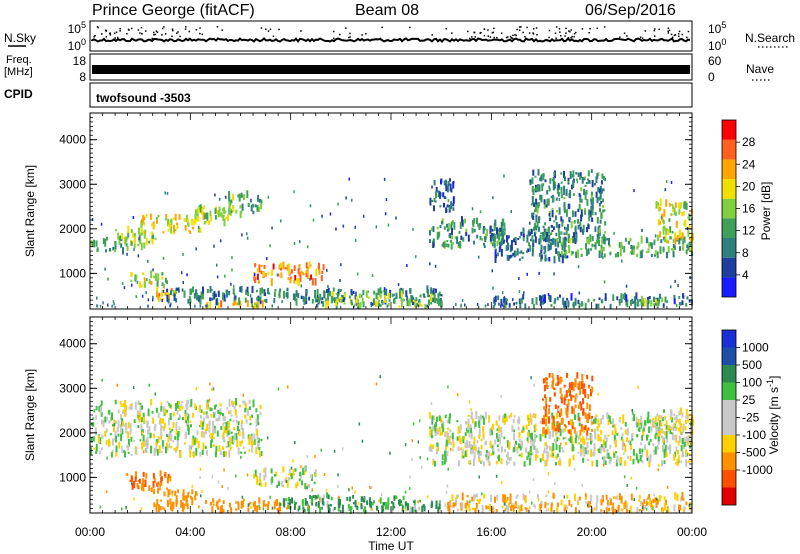 The height and width of the screenshot is (554, 800). Describe the element at coordinates (630, 10) in the screenshot. I see `date-label: 06/Sep/2016` at that location.